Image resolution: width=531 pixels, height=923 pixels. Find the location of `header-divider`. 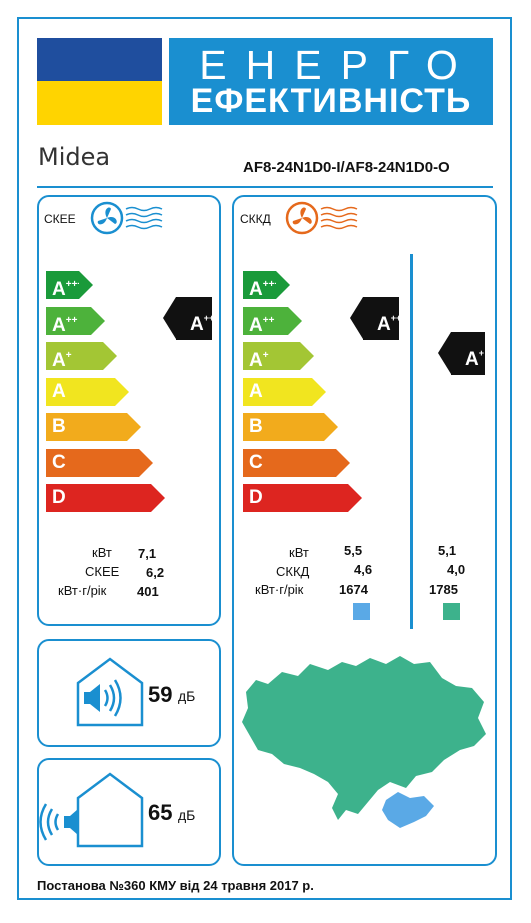

header-divider is located at coordinates (265, 187).